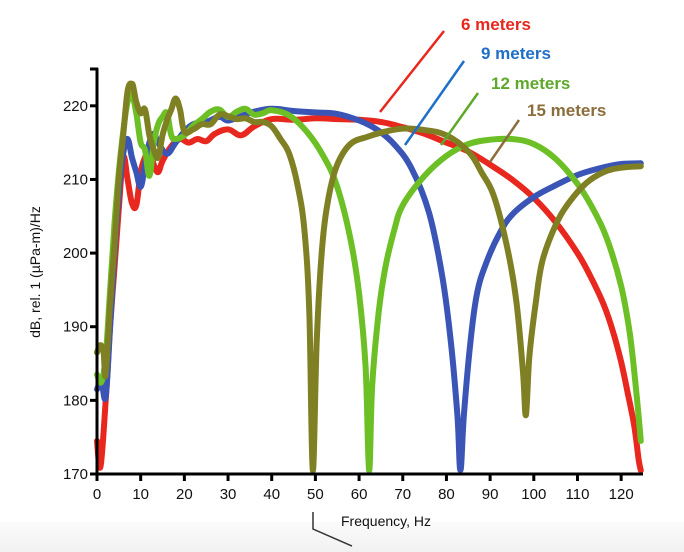  Describe the element at coordinates (97, 494) in the screenshot. I see `x-tick-label: 0` at that location.